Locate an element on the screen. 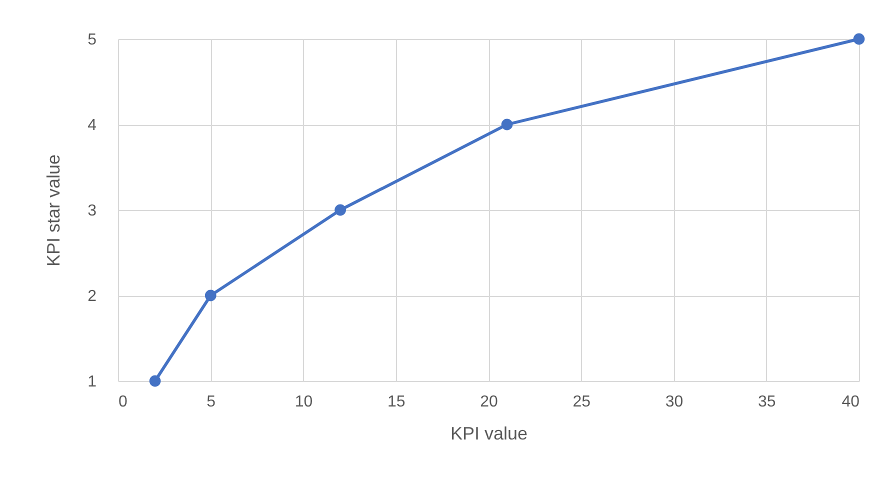 This screenshot has width=888, height=492. y-tick-label: 4 is located at coordinates (92, 125).